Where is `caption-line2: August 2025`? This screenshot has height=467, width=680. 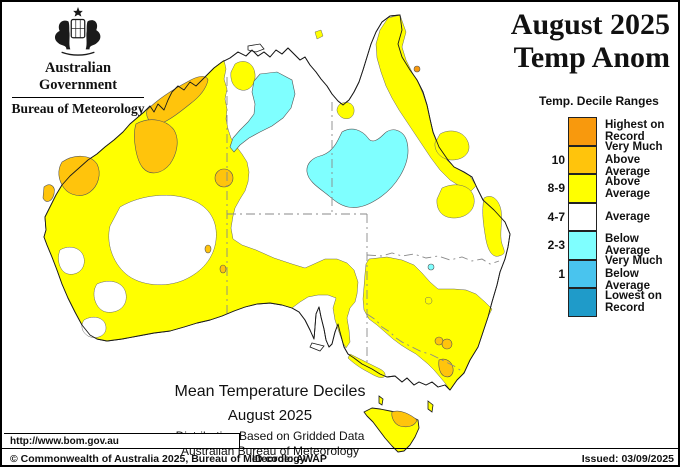
caption-line2: August 2025 is located at coordinates (270, 415).